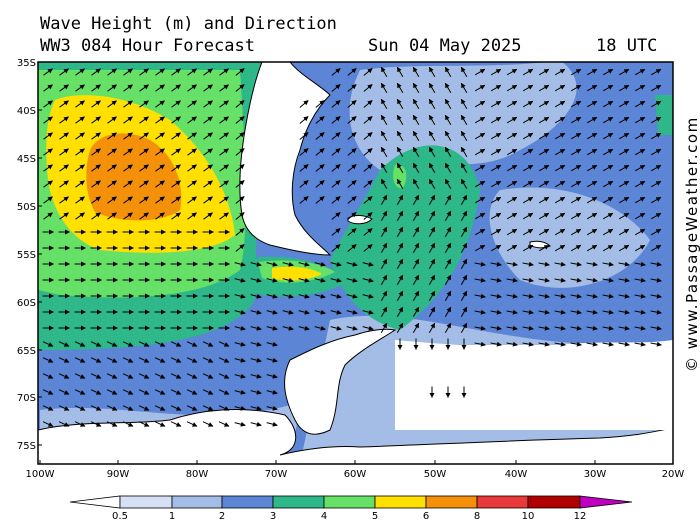 The image size is (700, 525). What do you see at coordinates (172, 516) in the screenshot?
I see `legend-value: 1` at bounding box center [172, 516].